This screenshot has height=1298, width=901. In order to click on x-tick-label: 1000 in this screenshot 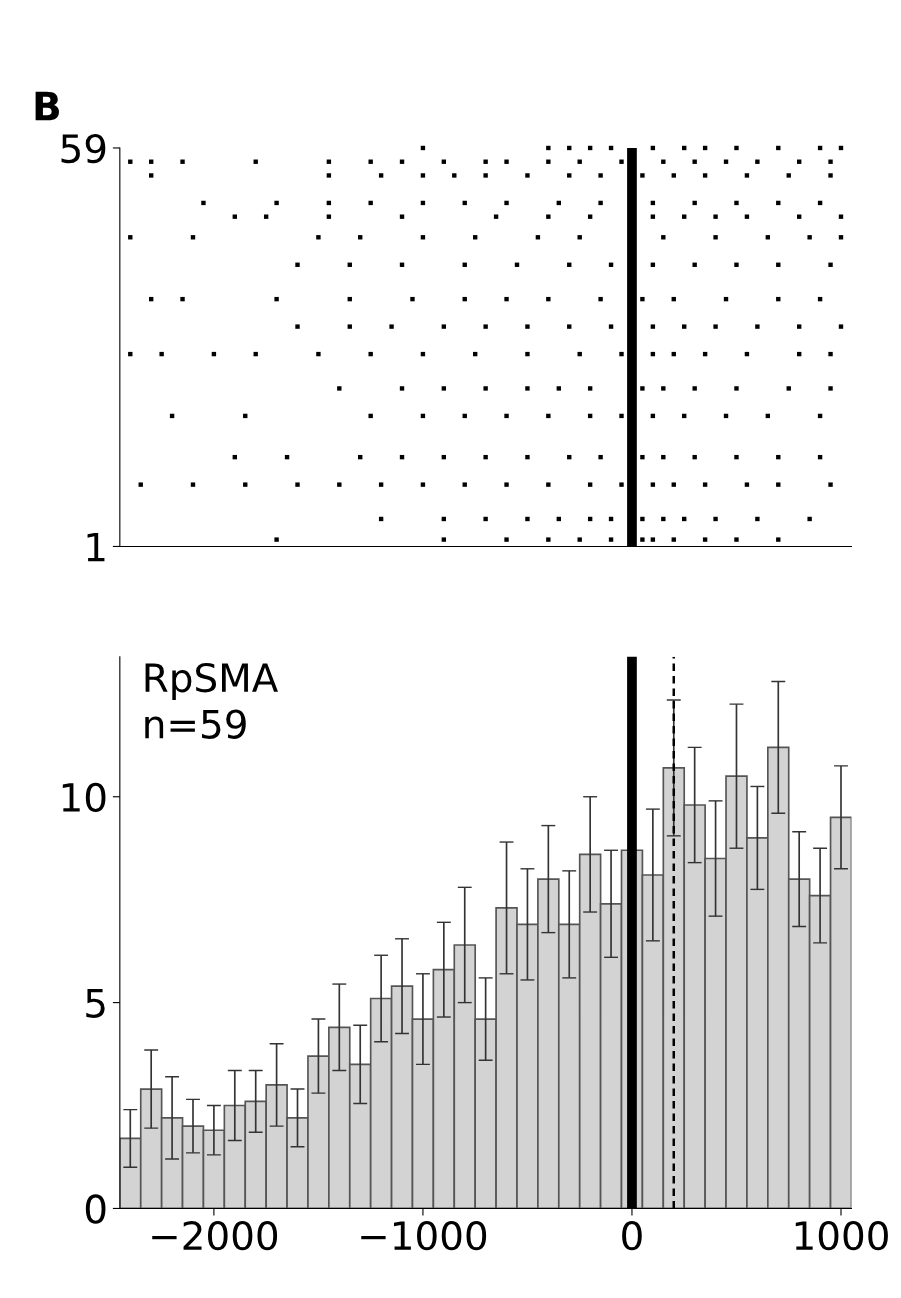, I will do `click(841, 1235)`.